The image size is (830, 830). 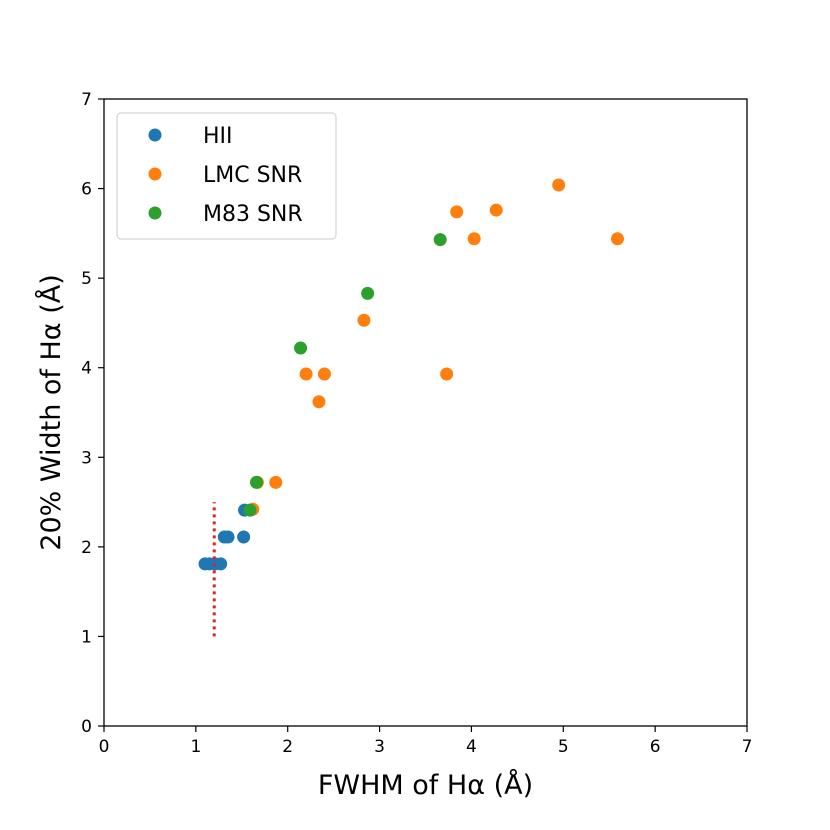 I want to click on legend-label-m83-snr: M83 SNR, so click(x=253, y=214).